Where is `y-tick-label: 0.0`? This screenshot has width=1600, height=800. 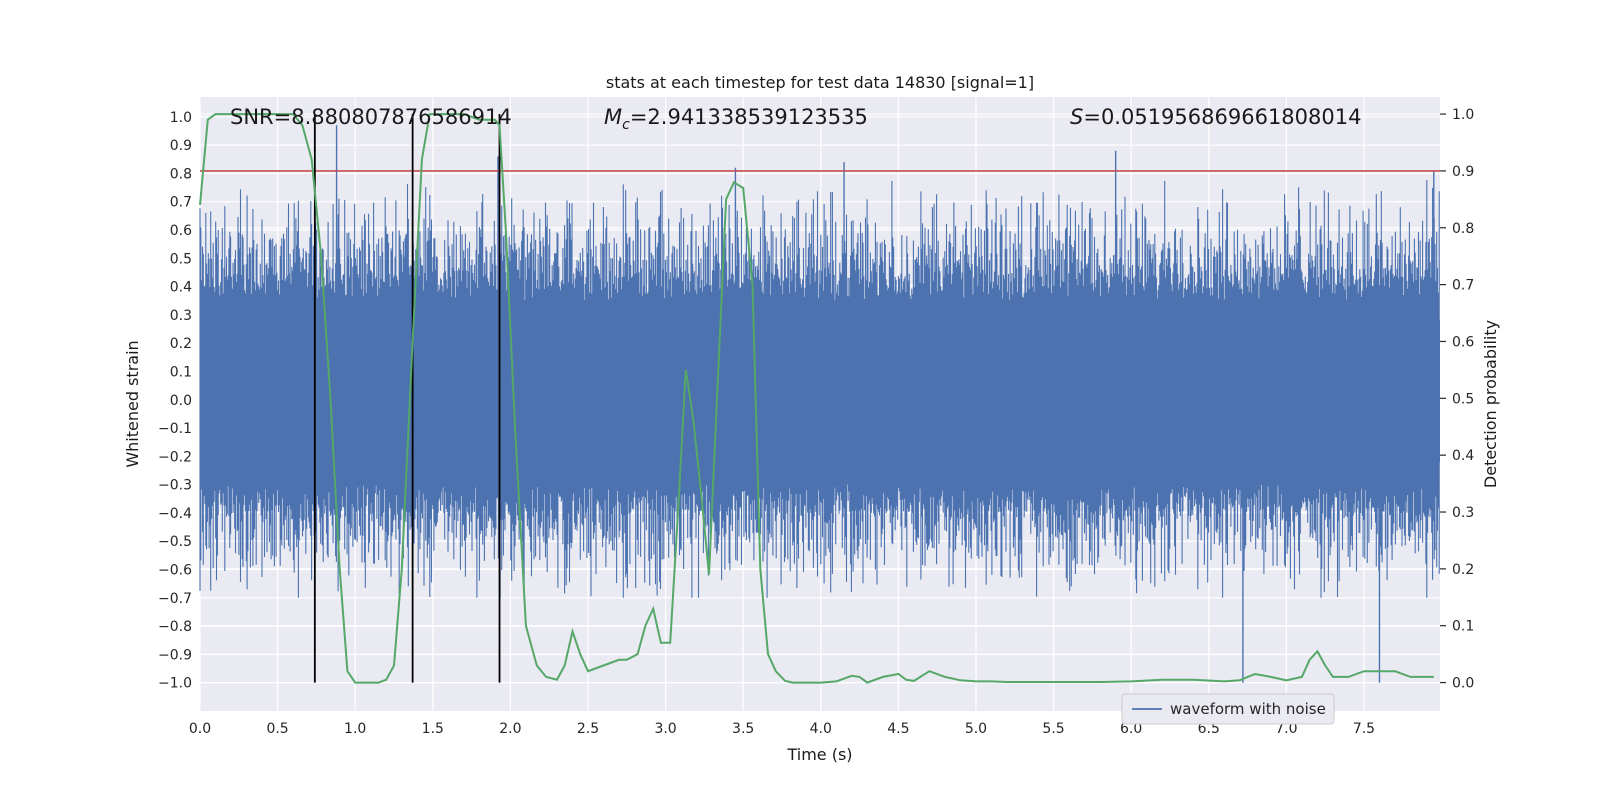
y-tick-label: 0.0 is located at coordinates (181, 401).